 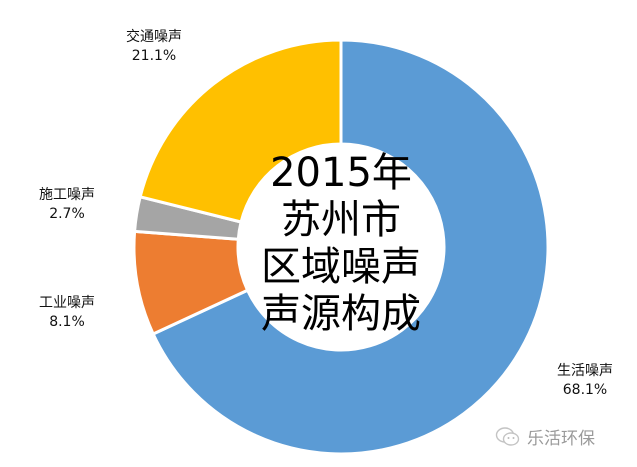 What do you see at coordinates (585, 390) in the screenshot?
I see `label-value: 68.1%` at bounding box center [585, 390].